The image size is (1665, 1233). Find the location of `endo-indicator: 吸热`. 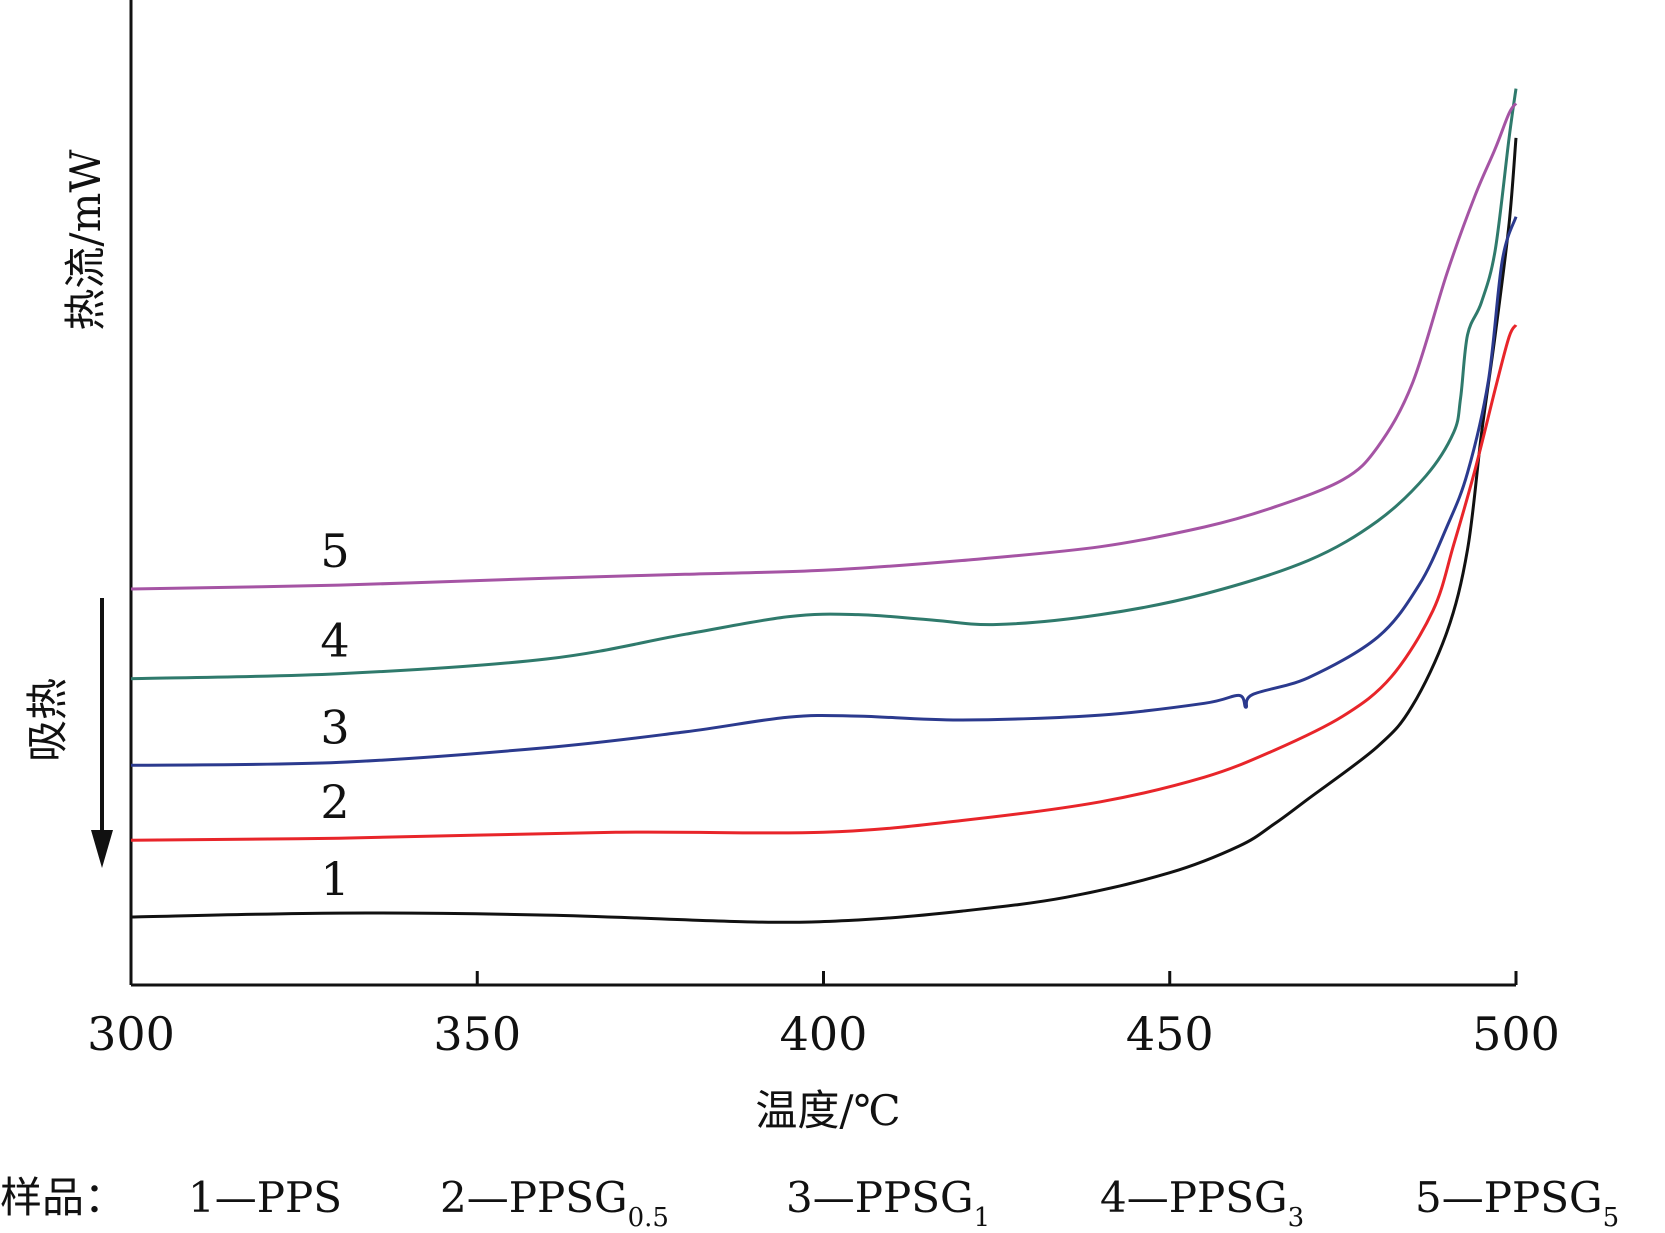

endo-indicator: 吸热 is located at coordinates (68, 733).